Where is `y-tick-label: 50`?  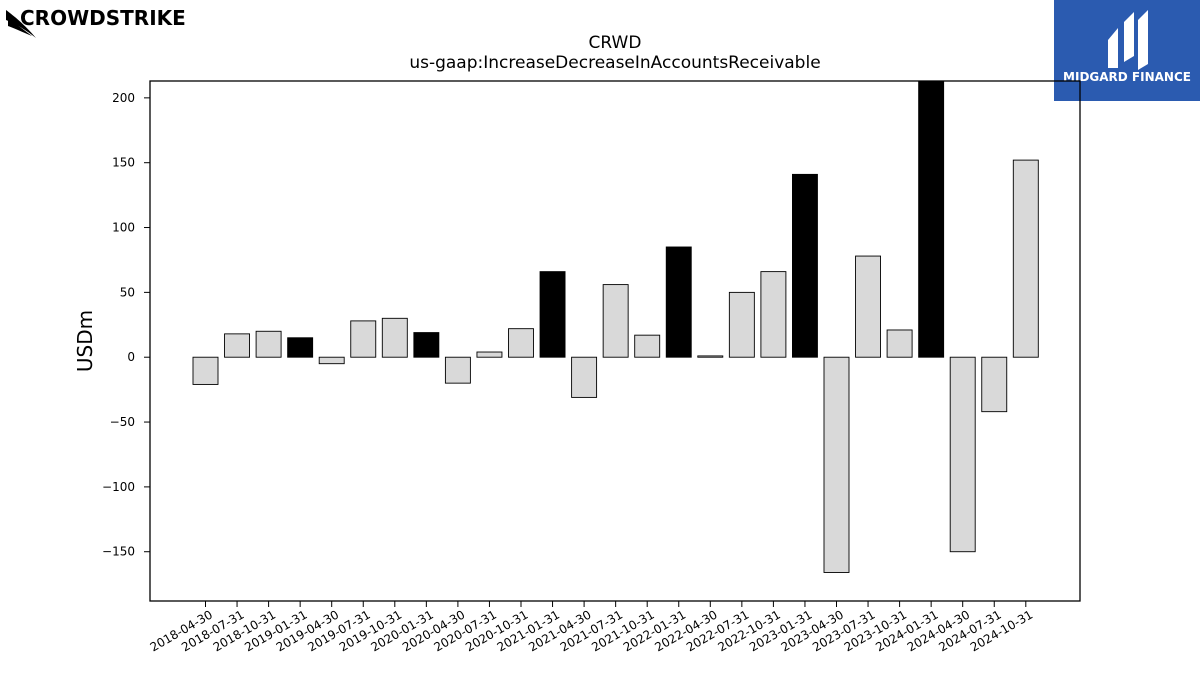
y-tick-label: 50 is located at coordinates (127, 292).